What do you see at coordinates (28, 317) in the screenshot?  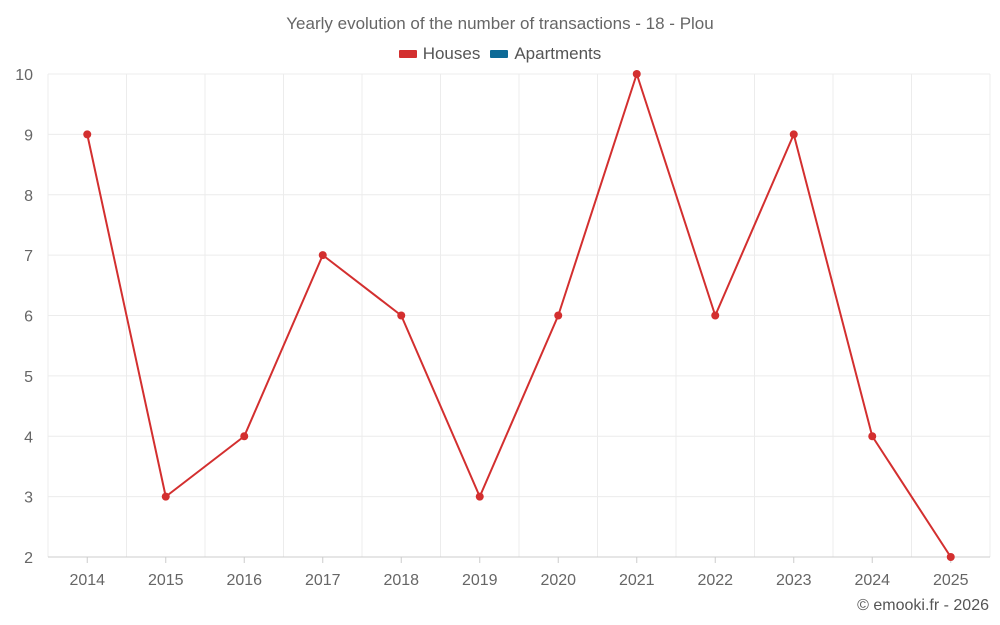 I see `y-tick-label: 6` at bounding box center [28, 317].